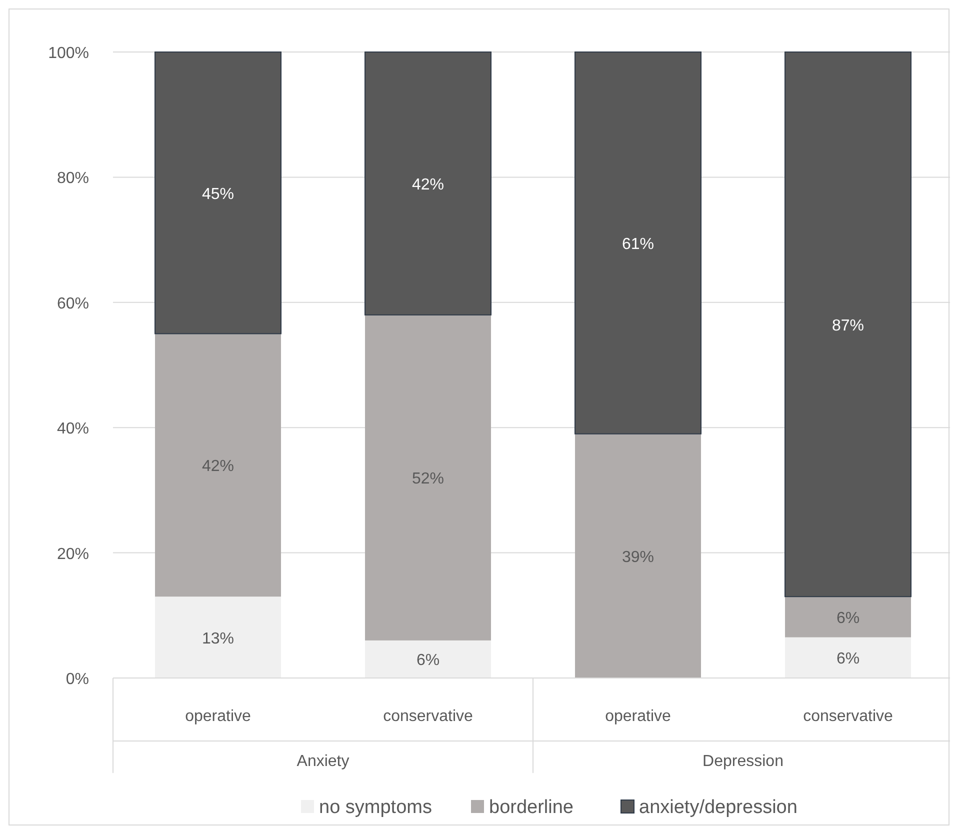 The image size is (958, 834). What do you see at coordinates (72, 179) in the screenshot?
I see `y-tick-label: 80%` at bounding box center [72, 179].